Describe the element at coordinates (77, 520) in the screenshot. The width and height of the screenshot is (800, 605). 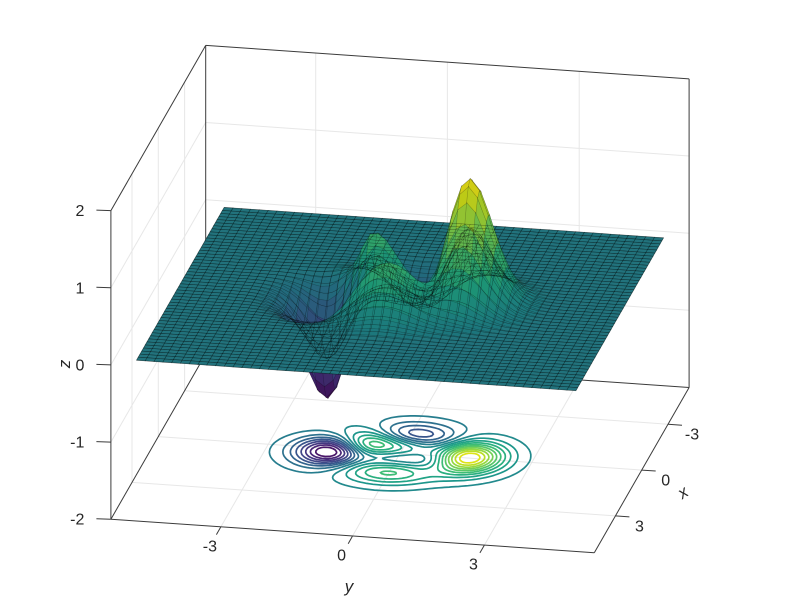
I see `svg-text: -2` at that location.